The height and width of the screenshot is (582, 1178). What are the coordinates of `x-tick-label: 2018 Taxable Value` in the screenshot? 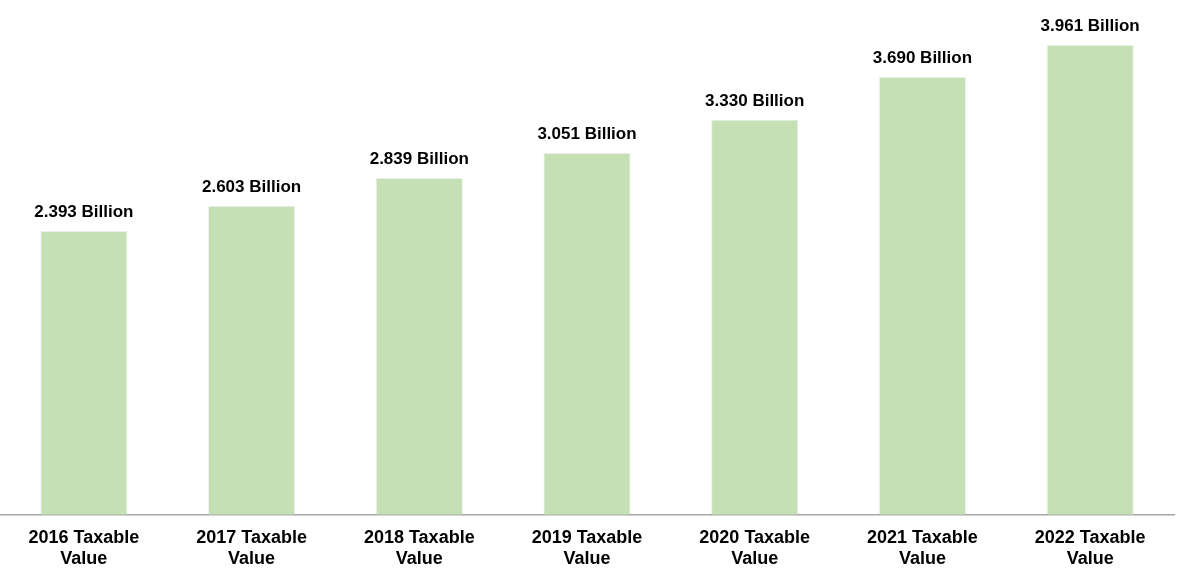 It's located at (419, 547).